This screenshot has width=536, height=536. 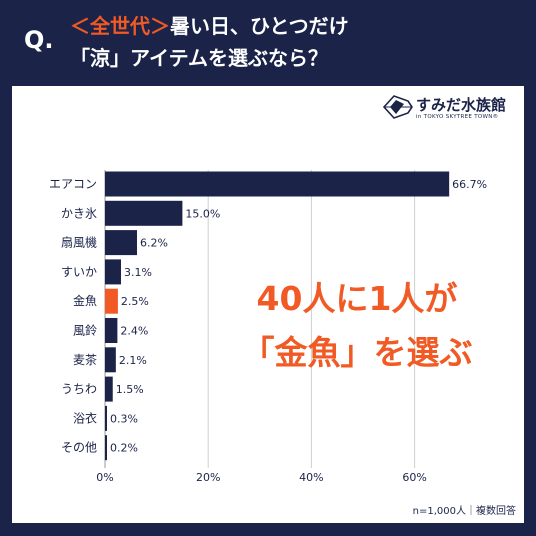 I want to click on value-label: 6.2%, so click(x=154, y=243).